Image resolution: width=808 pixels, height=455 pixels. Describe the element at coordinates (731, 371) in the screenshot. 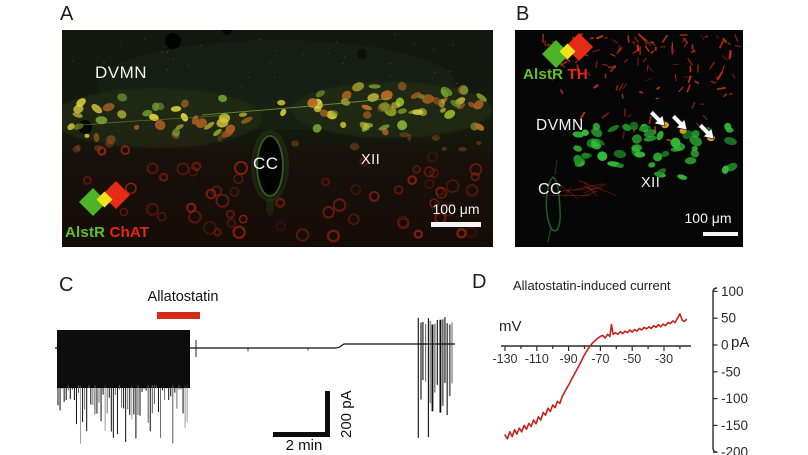

I see `y-tick-label: -50` at that location.